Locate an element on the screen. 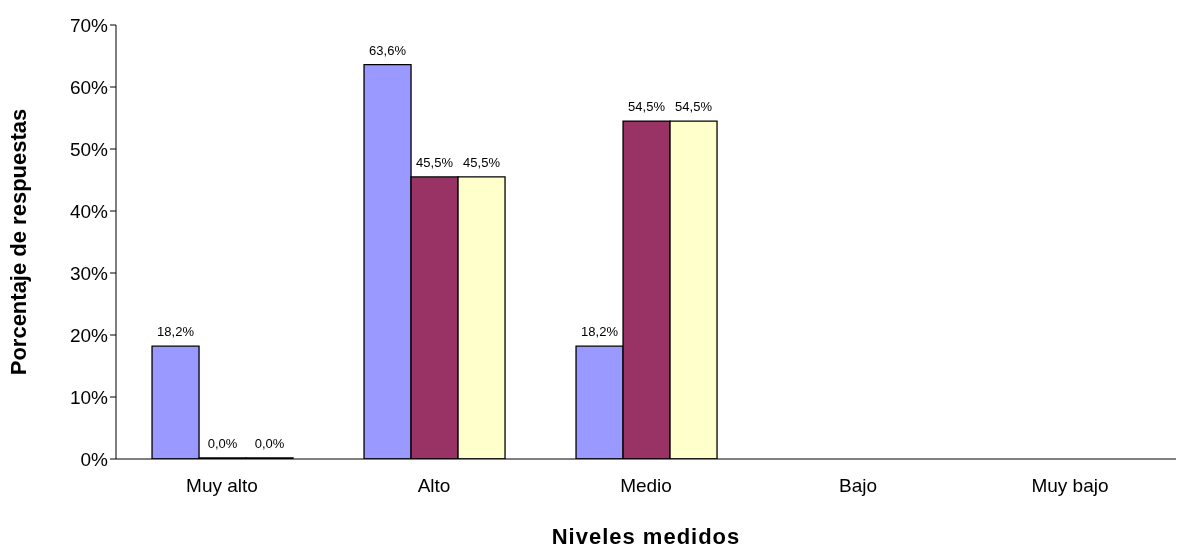  y-tick-label: 40% is located at coordinates (89, 211).